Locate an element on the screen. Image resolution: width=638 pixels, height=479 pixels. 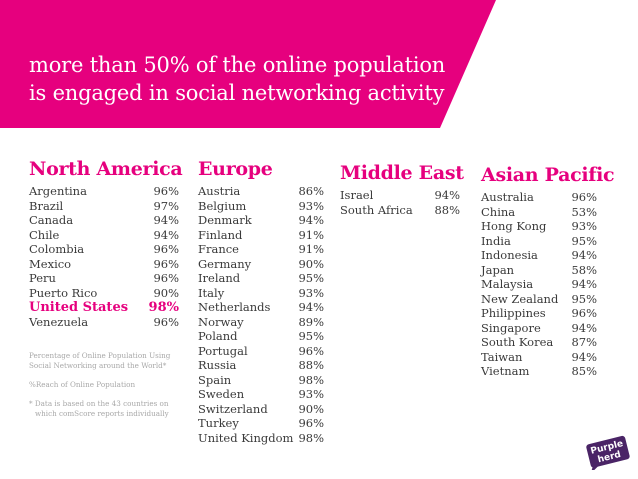
country-name: Vietnam is located at coordinates (505, 371).